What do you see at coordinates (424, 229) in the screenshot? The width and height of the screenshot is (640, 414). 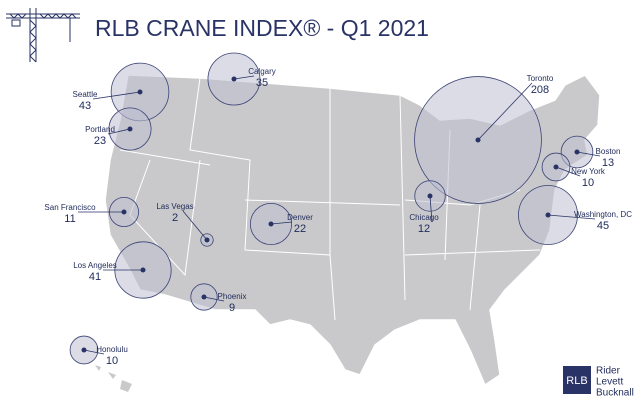 I see `crane-count: 12` at bounding box center [424, 229].